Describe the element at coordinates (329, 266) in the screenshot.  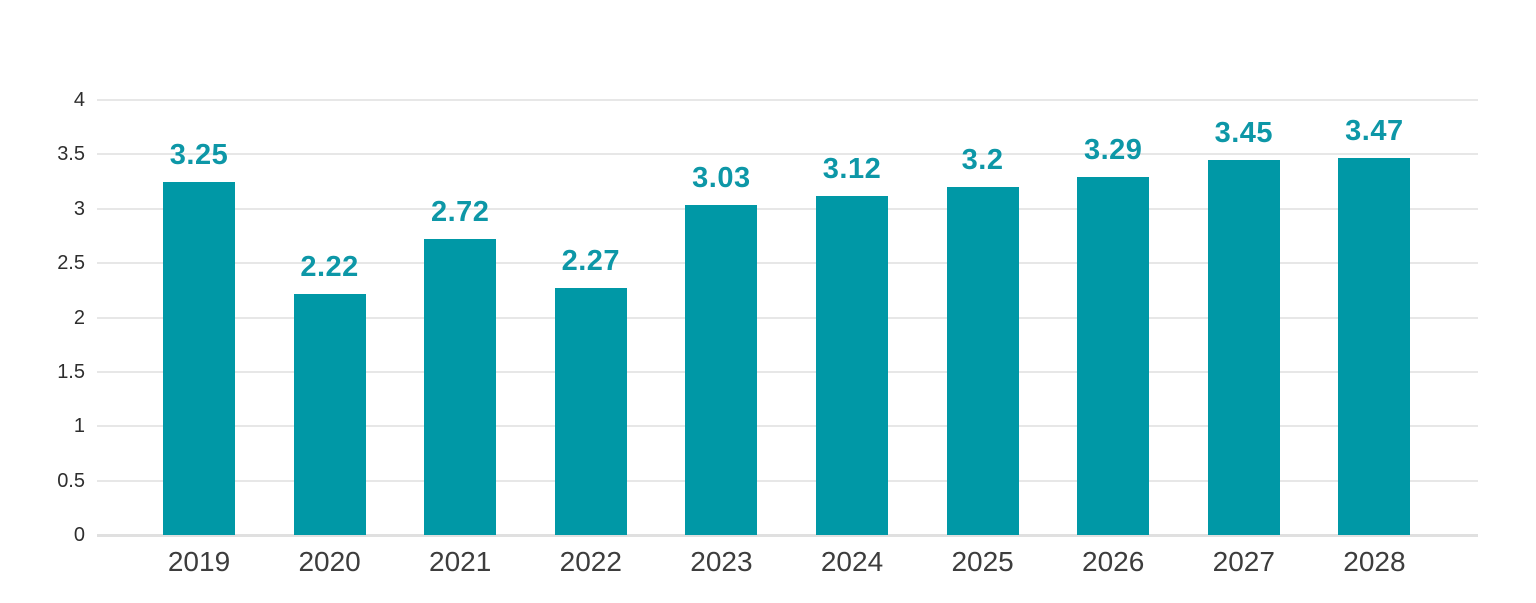
I see `bar-value-label: 2.22` at that location.